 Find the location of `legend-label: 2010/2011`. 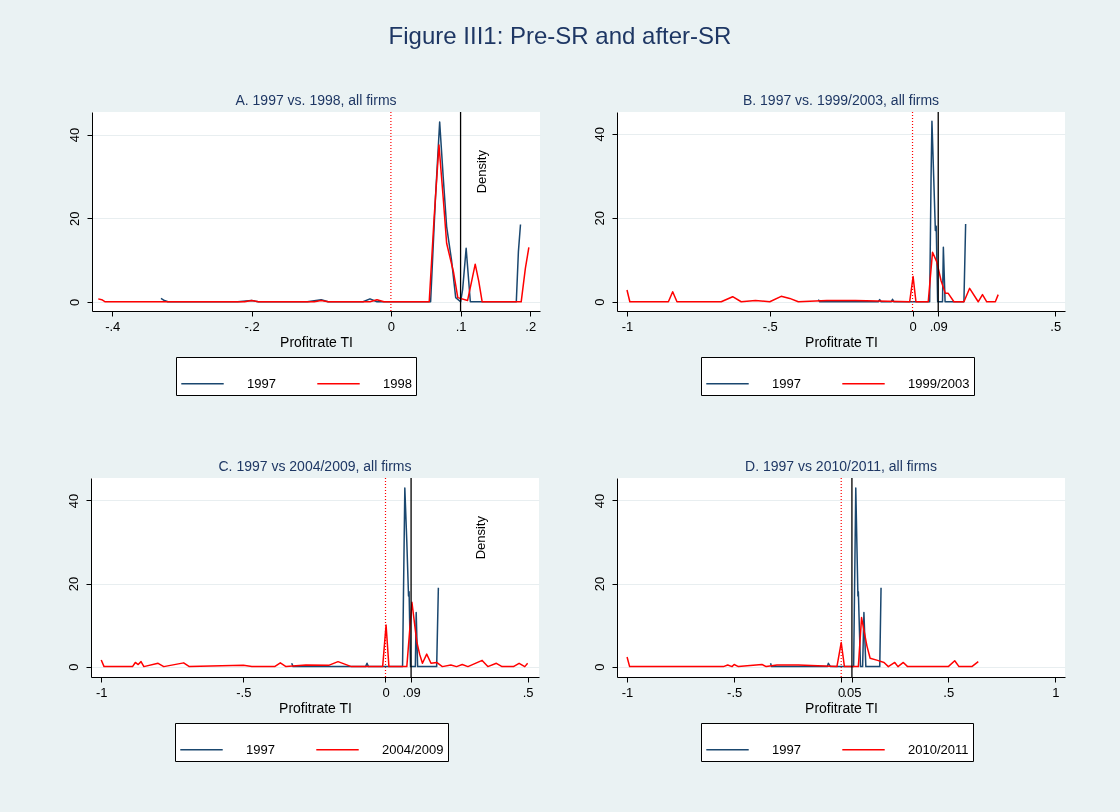

legend-label: 2010/2011 is located at coordinates (938, 749).